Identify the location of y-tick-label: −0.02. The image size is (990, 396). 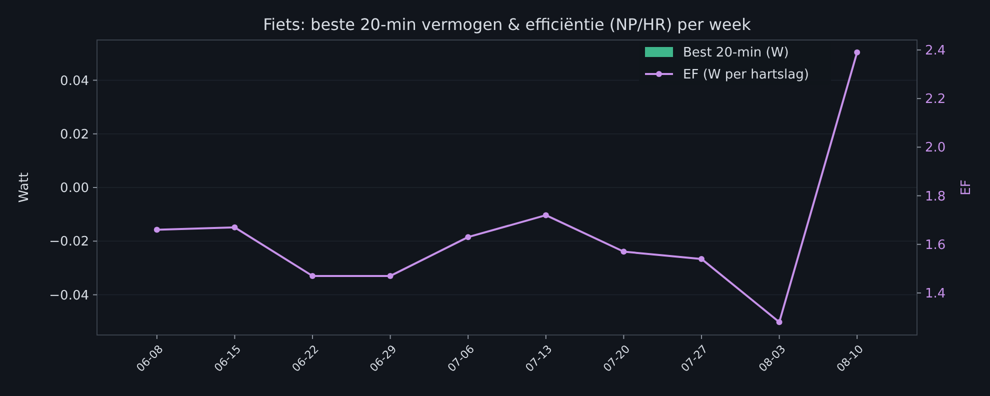
(69, 242).